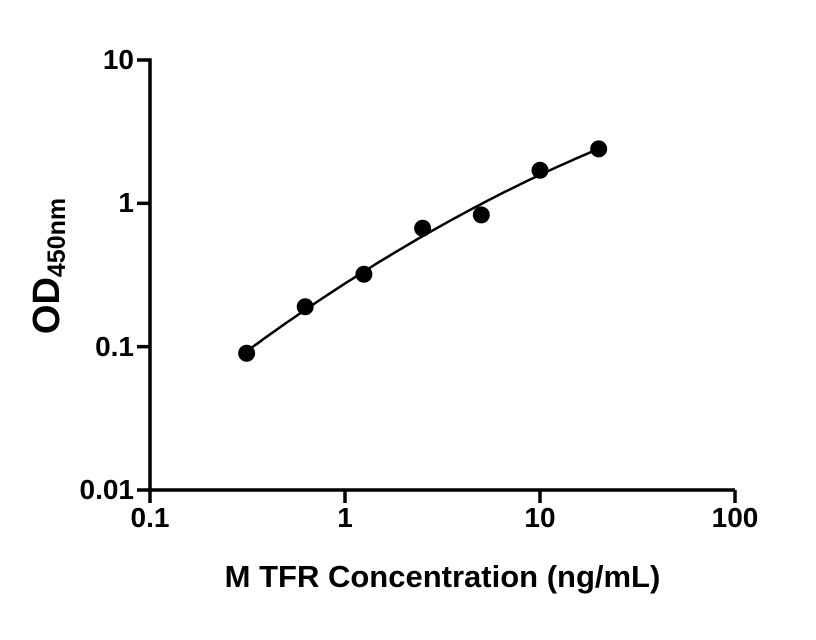 This screenshot has height=640, width=816. I want to click on y-tick-label: 0.01, so click(107, 489).